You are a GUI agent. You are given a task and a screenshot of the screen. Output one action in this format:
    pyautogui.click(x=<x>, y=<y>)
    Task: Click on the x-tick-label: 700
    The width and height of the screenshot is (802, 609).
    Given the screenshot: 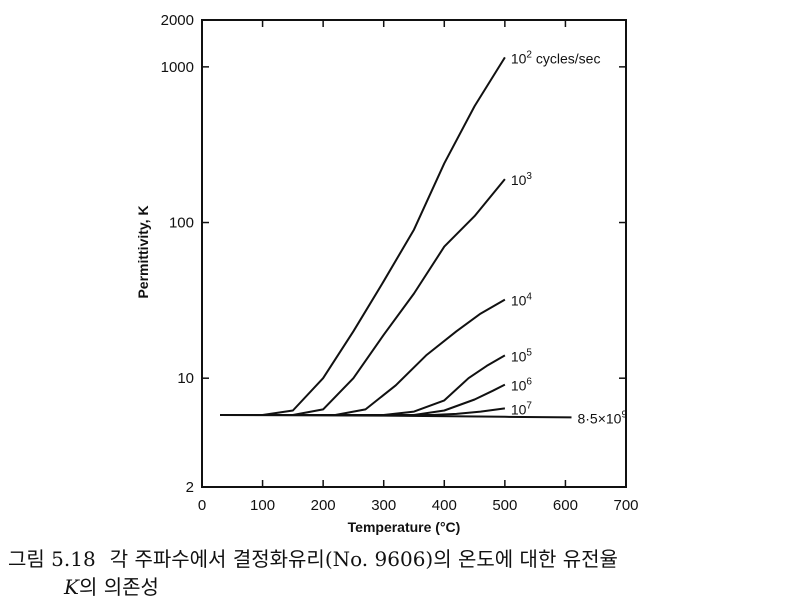 What is the action you would take?
    pyautogui.click(x=625, y=505)
    